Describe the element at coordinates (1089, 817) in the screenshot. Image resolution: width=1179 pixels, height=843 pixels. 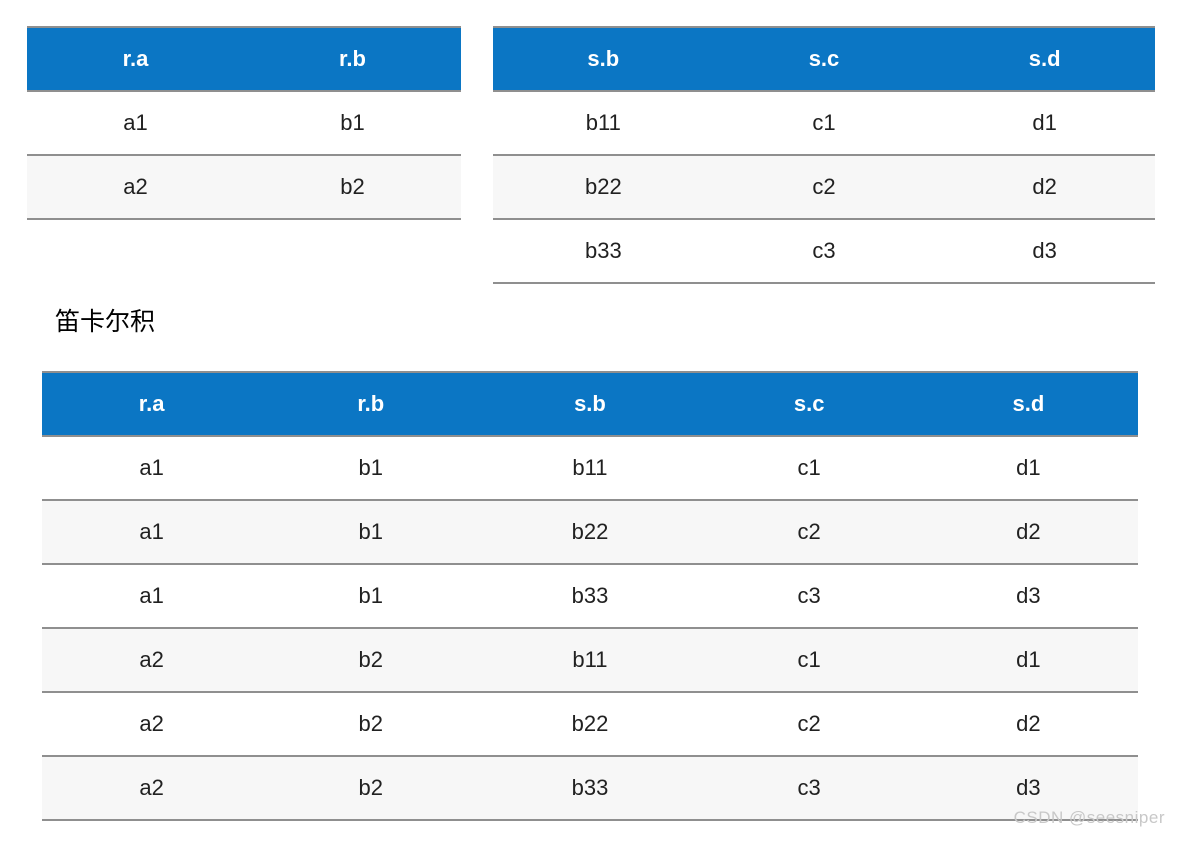
I see `watermark: CSDN @seesniper` at that location.